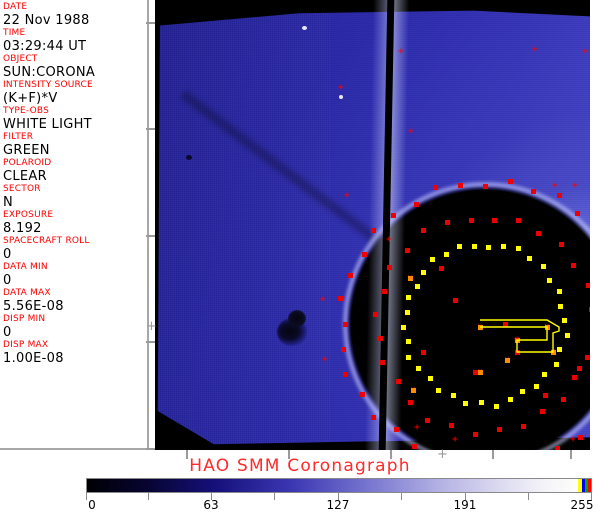 This screenshot has width=600, height=512. Describe the element at coordinates (75, 197) in the screenshot. I see `metadata-entry-sector: SECTOR N` at that location.